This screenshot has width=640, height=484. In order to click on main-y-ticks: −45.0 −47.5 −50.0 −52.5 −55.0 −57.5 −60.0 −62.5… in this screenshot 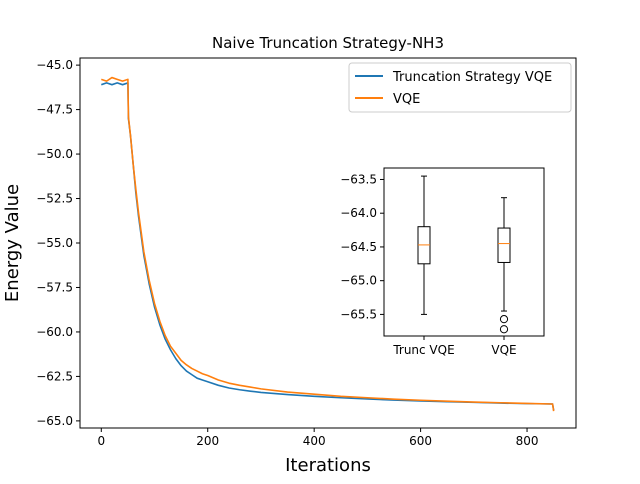, I will do `click(58, 243)`.